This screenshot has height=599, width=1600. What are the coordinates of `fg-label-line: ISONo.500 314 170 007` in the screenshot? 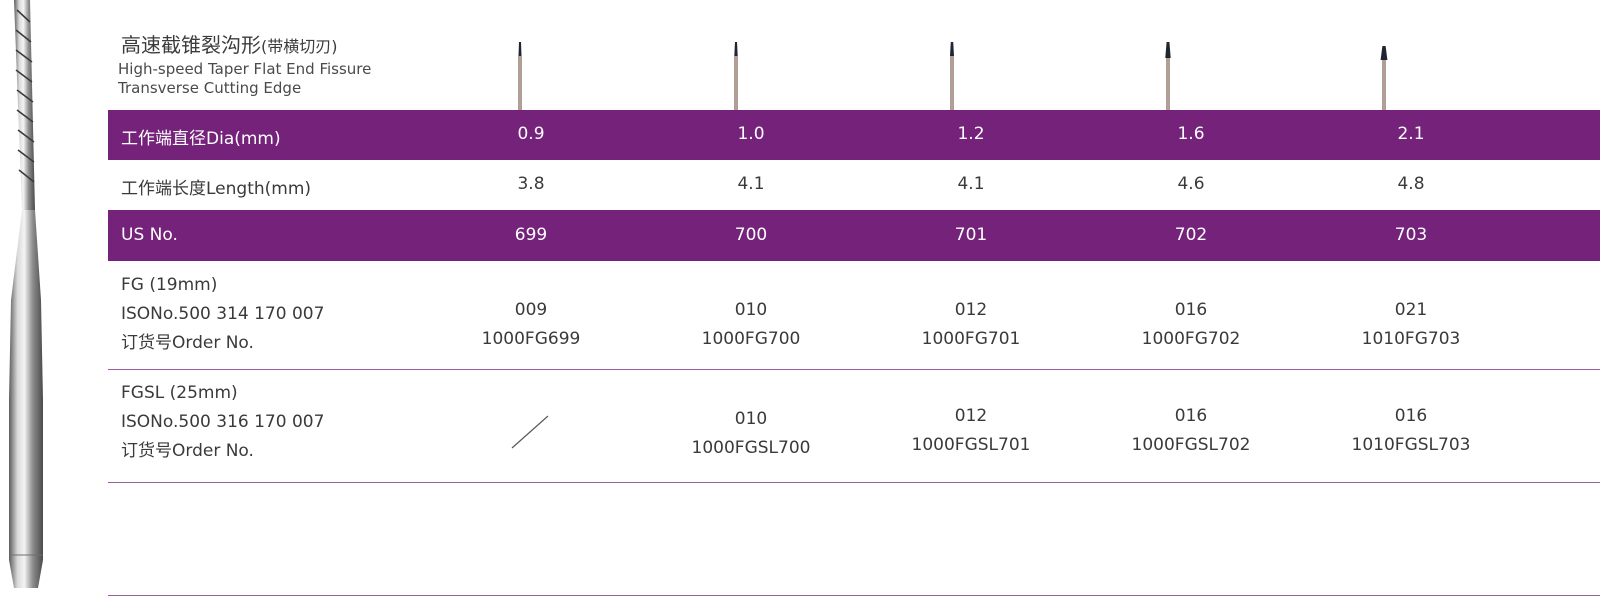 It's located at (223, 314).